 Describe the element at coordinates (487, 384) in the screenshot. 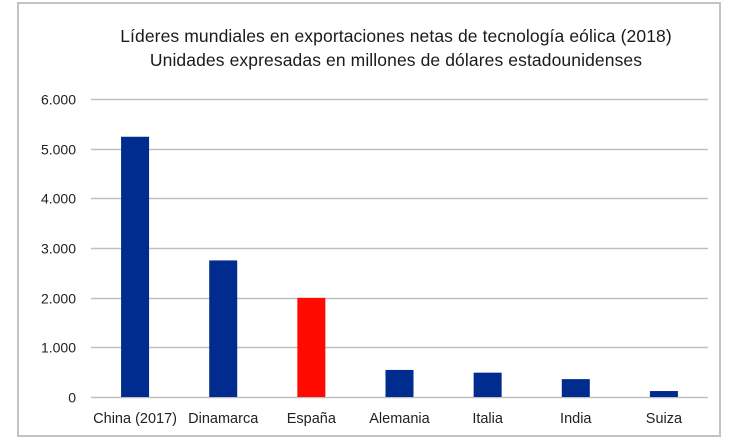

I see `bar-italia` at that location.